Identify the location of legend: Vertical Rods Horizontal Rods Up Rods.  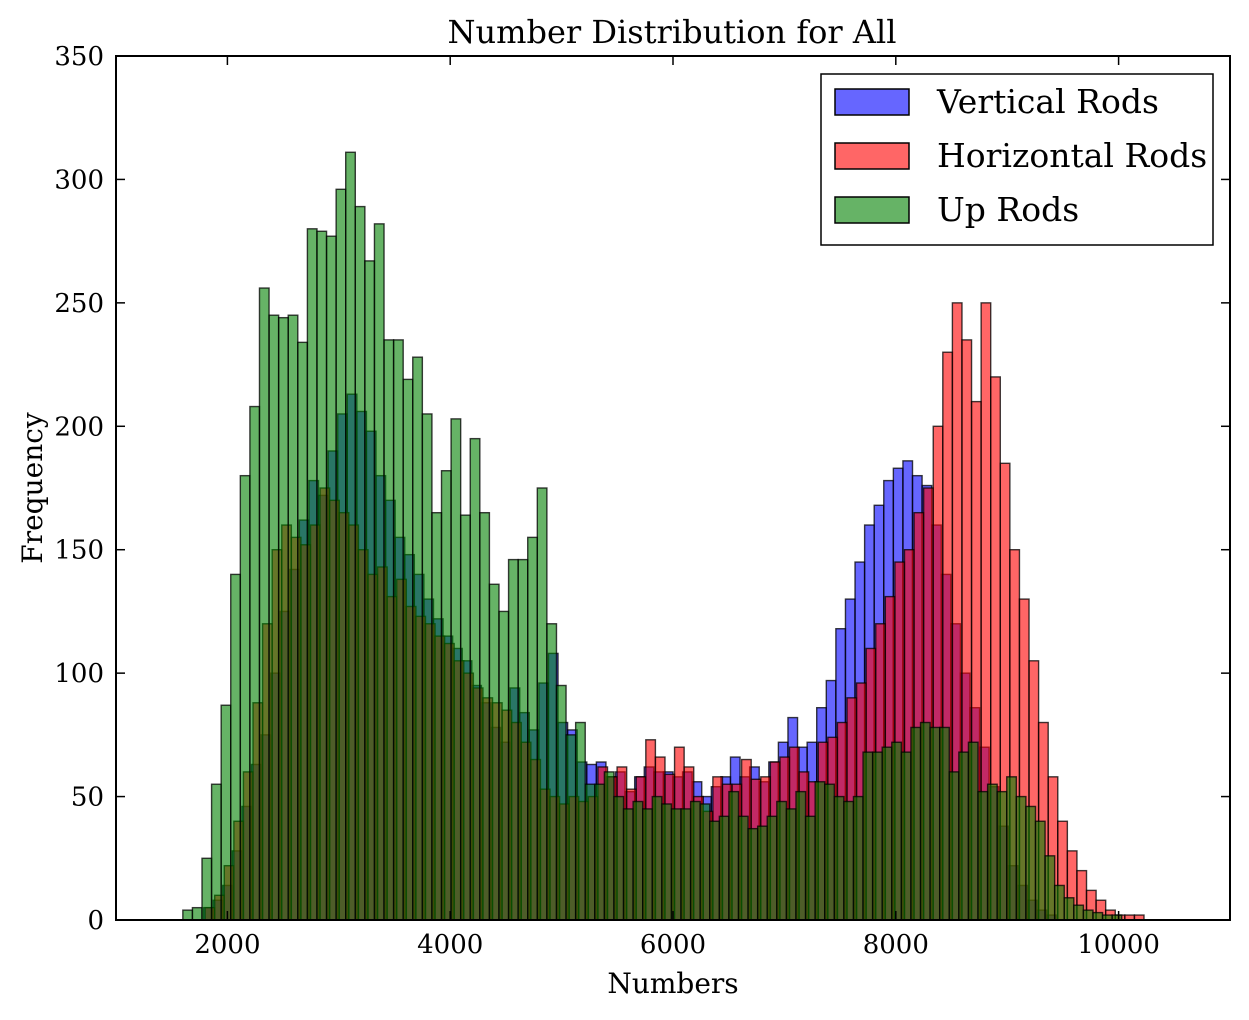
(1017, 159).